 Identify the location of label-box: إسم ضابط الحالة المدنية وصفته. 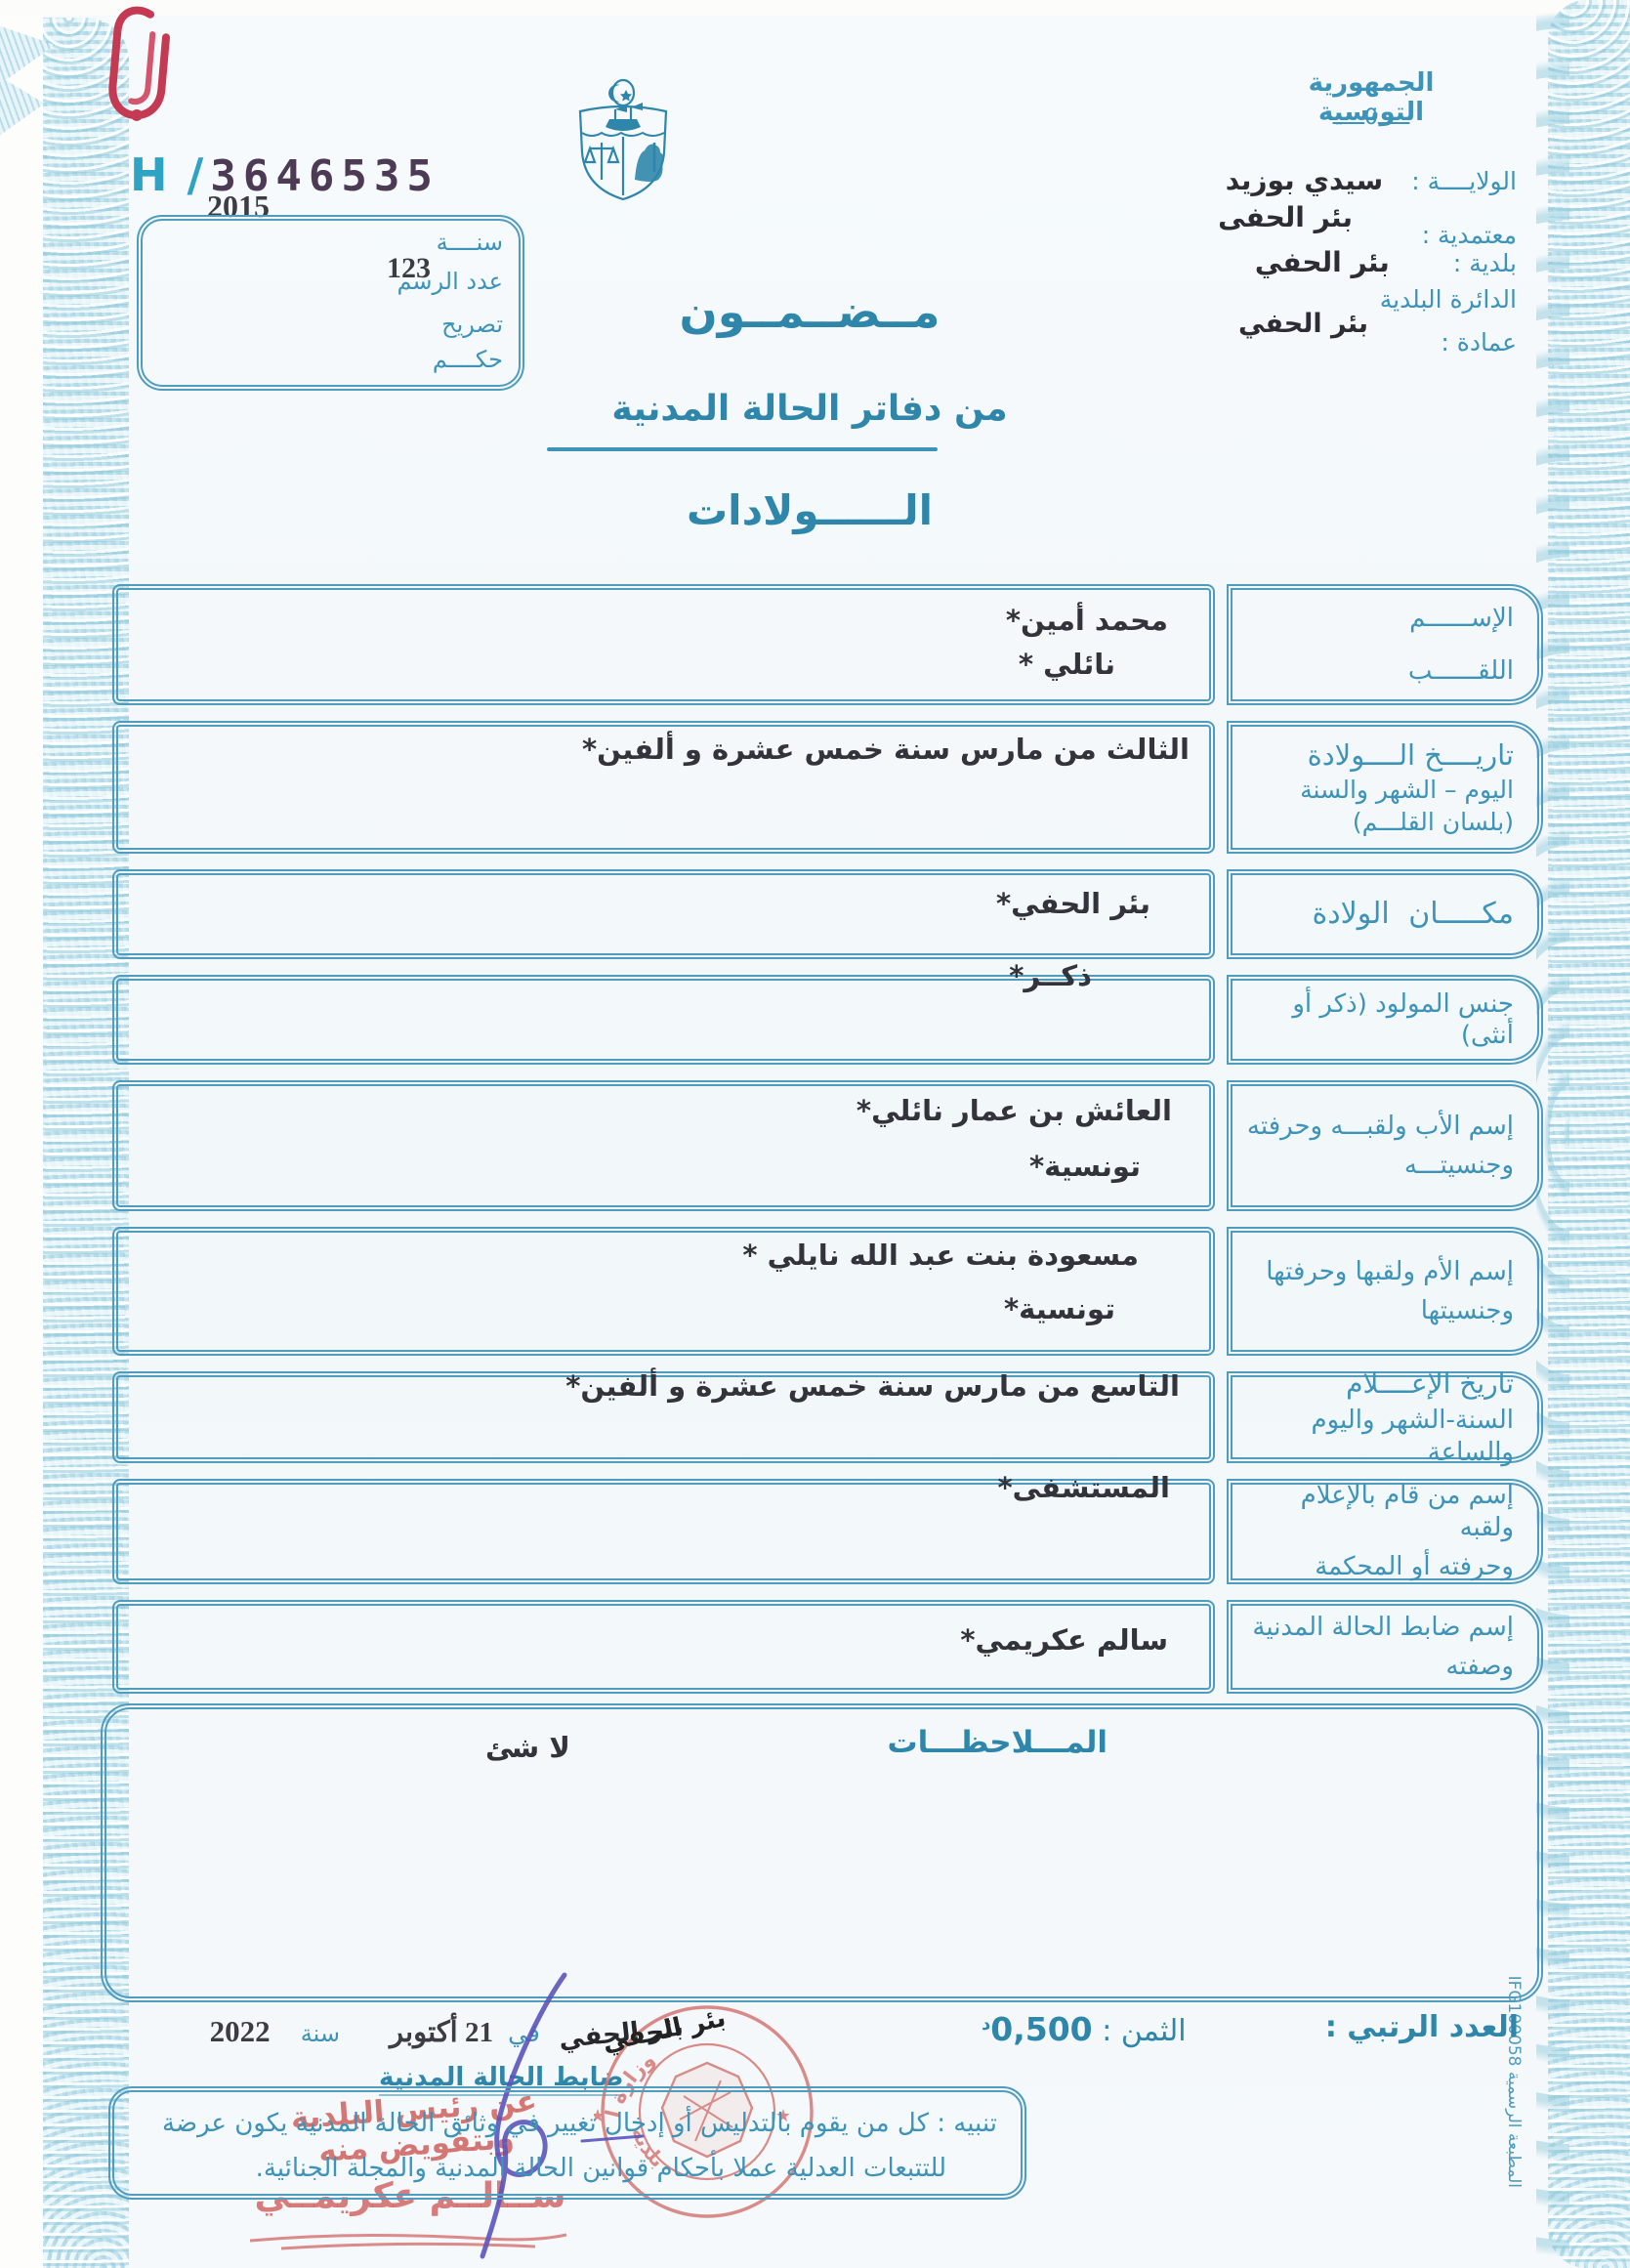
(1385, 1647).